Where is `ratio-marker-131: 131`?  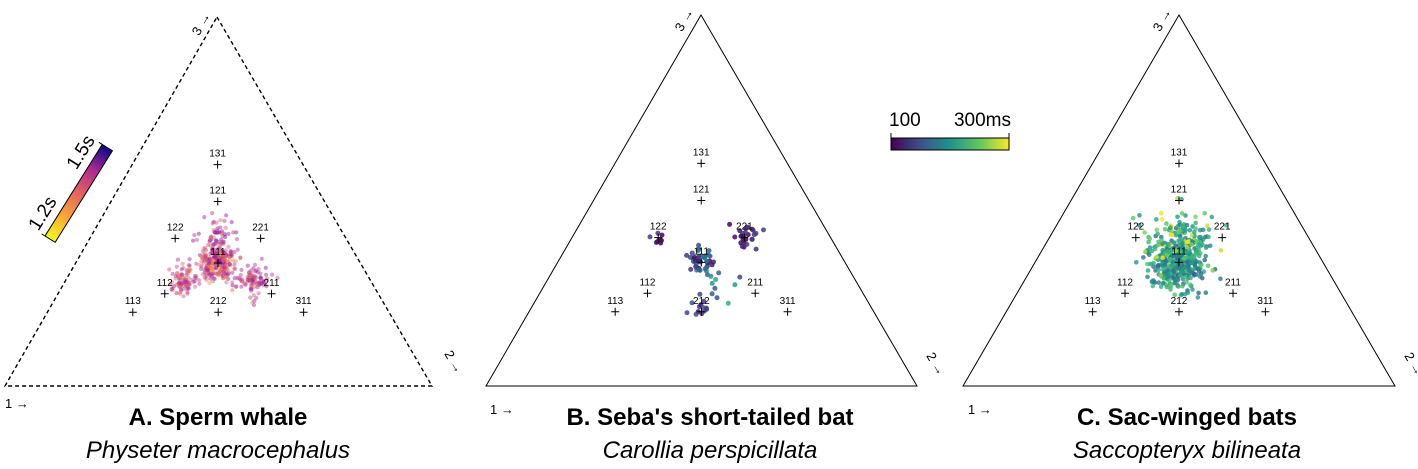
ratio-marker-131: 131 is located at coordinates (701, 157).